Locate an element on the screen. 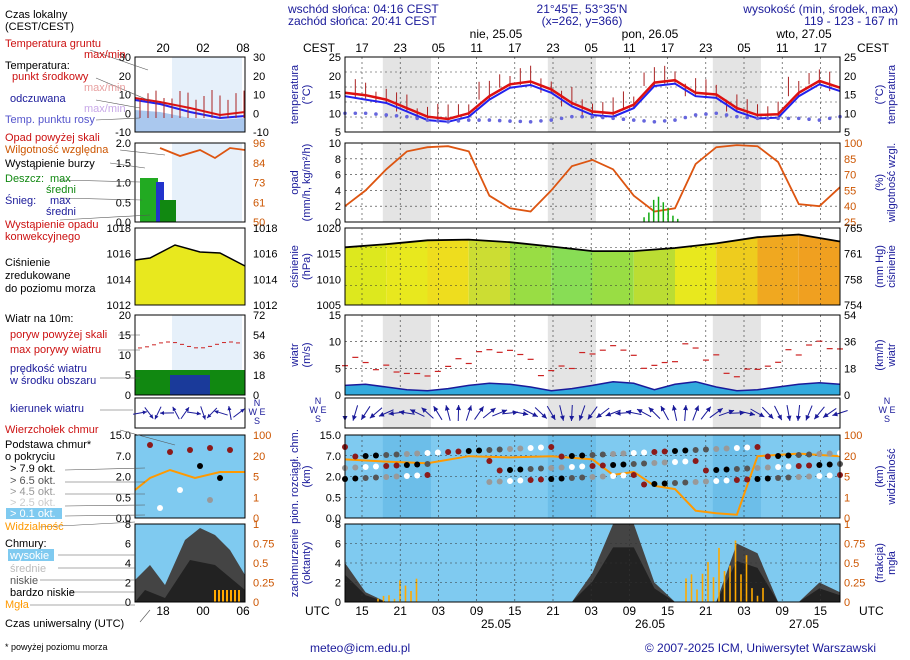 The width and height of the screenshot is (910, 660). legend-wind-panel-frame is located at coordinates (190, 355).